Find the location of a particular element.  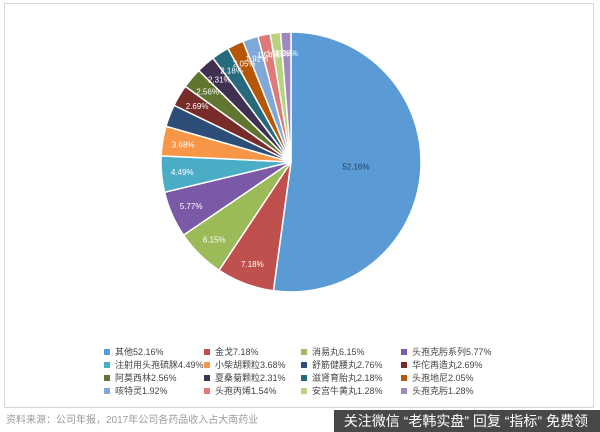

slice-label-5: 4.49% is located at coordinates (182, 172).